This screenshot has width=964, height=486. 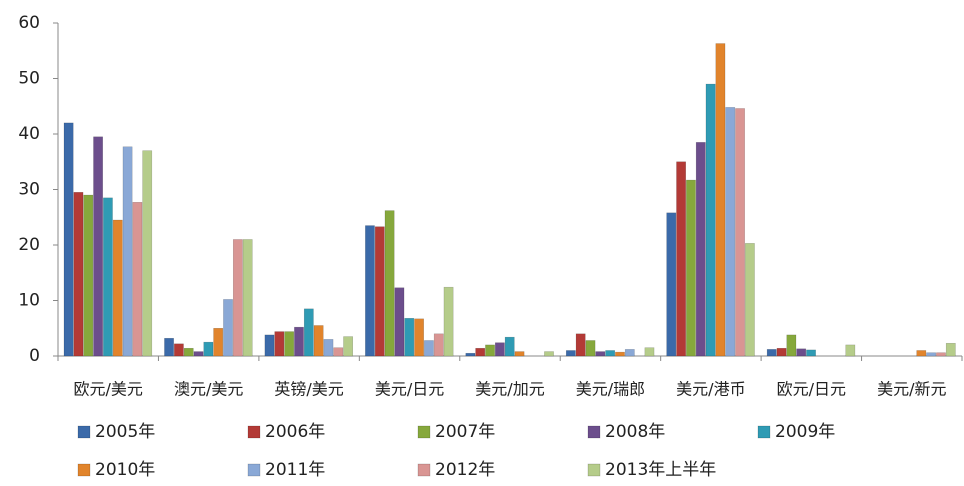 What do you see at coordinates (295, 432) in the screenshot?
I see `legend-label: 2006年` at bounding box center [295, 432].